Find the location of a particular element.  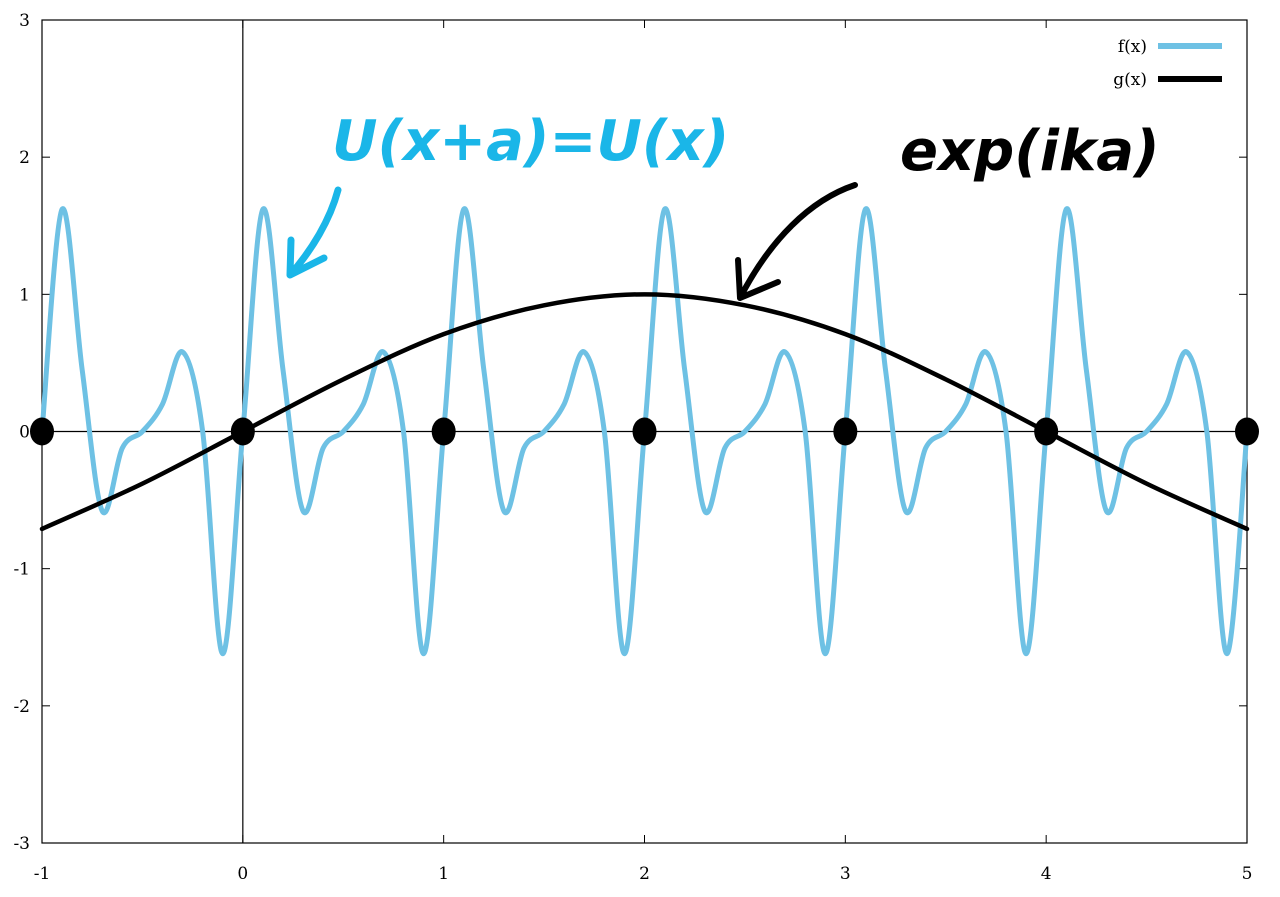

y-tick-label: -2 is located at coordinates (21, 707).